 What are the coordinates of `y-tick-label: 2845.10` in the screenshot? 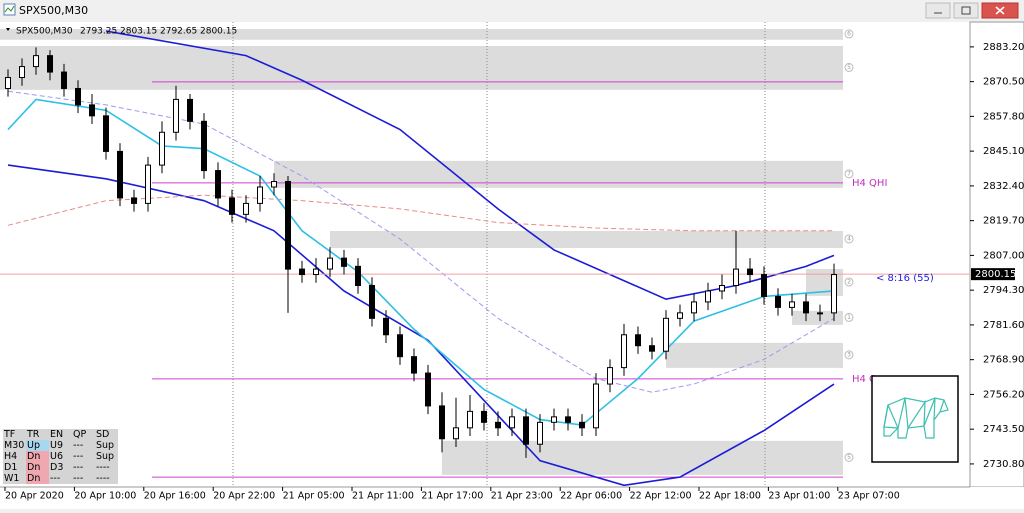 It's located at (1003, 151).